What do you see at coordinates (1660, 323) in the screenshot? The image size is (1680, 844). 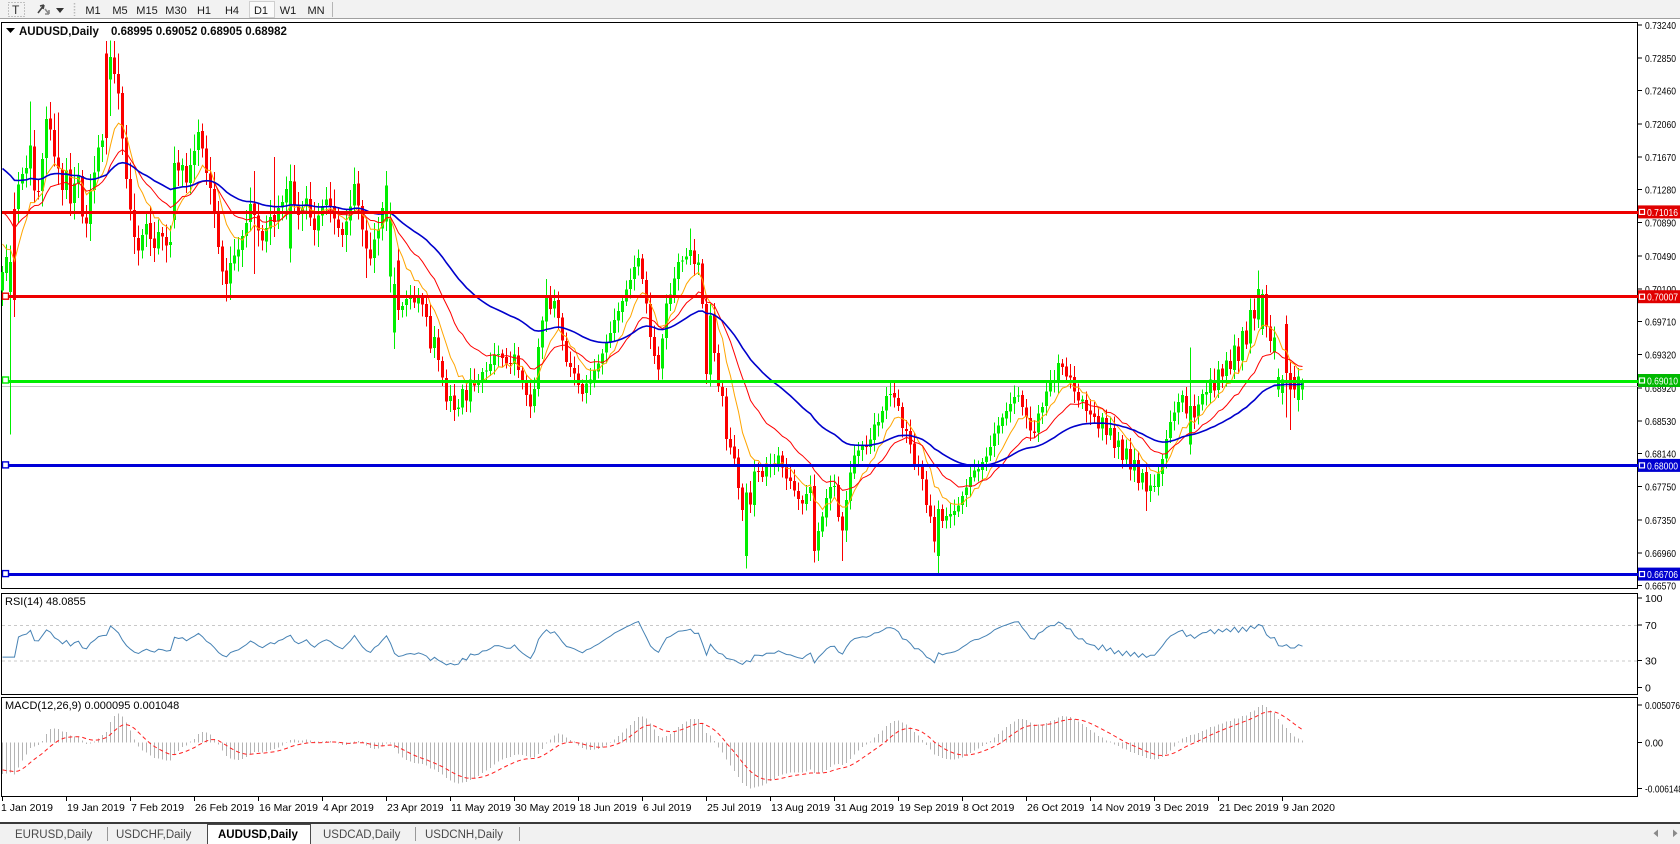 I see `svg-text: 0.69710` at bounding box center [1660, 323].